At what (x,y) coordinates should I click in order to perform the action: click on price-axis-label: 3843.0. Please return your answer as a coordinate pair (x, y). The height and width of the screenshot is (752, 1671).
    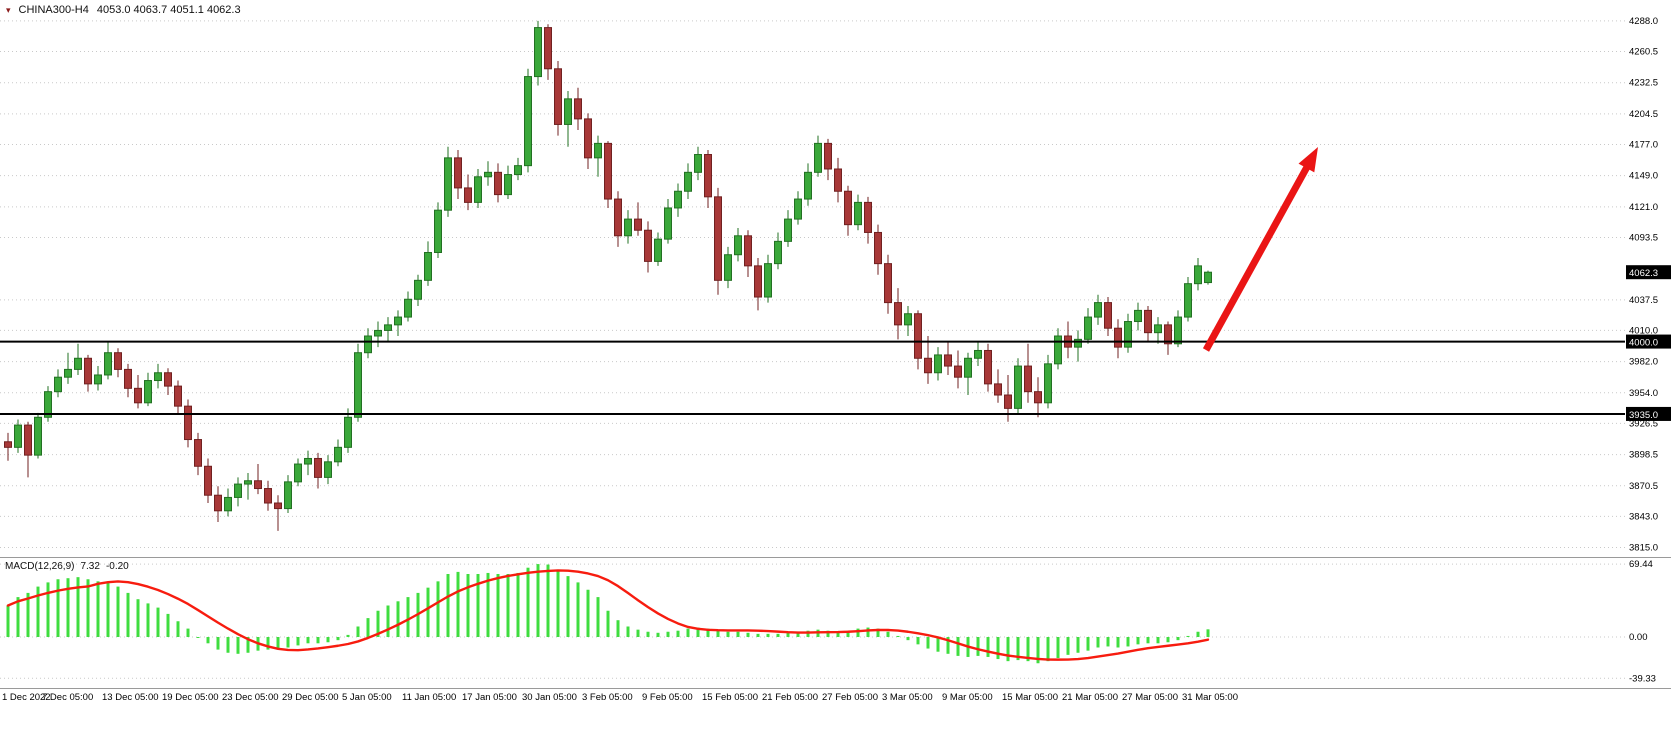
    Looking at the image, I should click on (1643, 516).